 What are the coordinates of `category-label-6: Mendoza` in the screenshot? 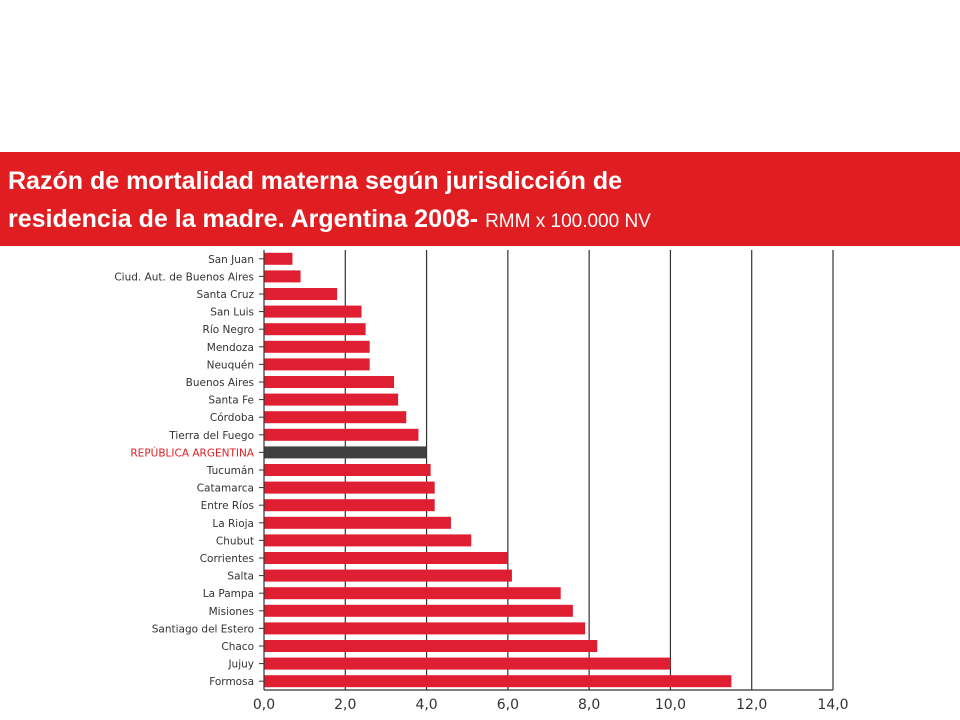 It's located at (230, 348).